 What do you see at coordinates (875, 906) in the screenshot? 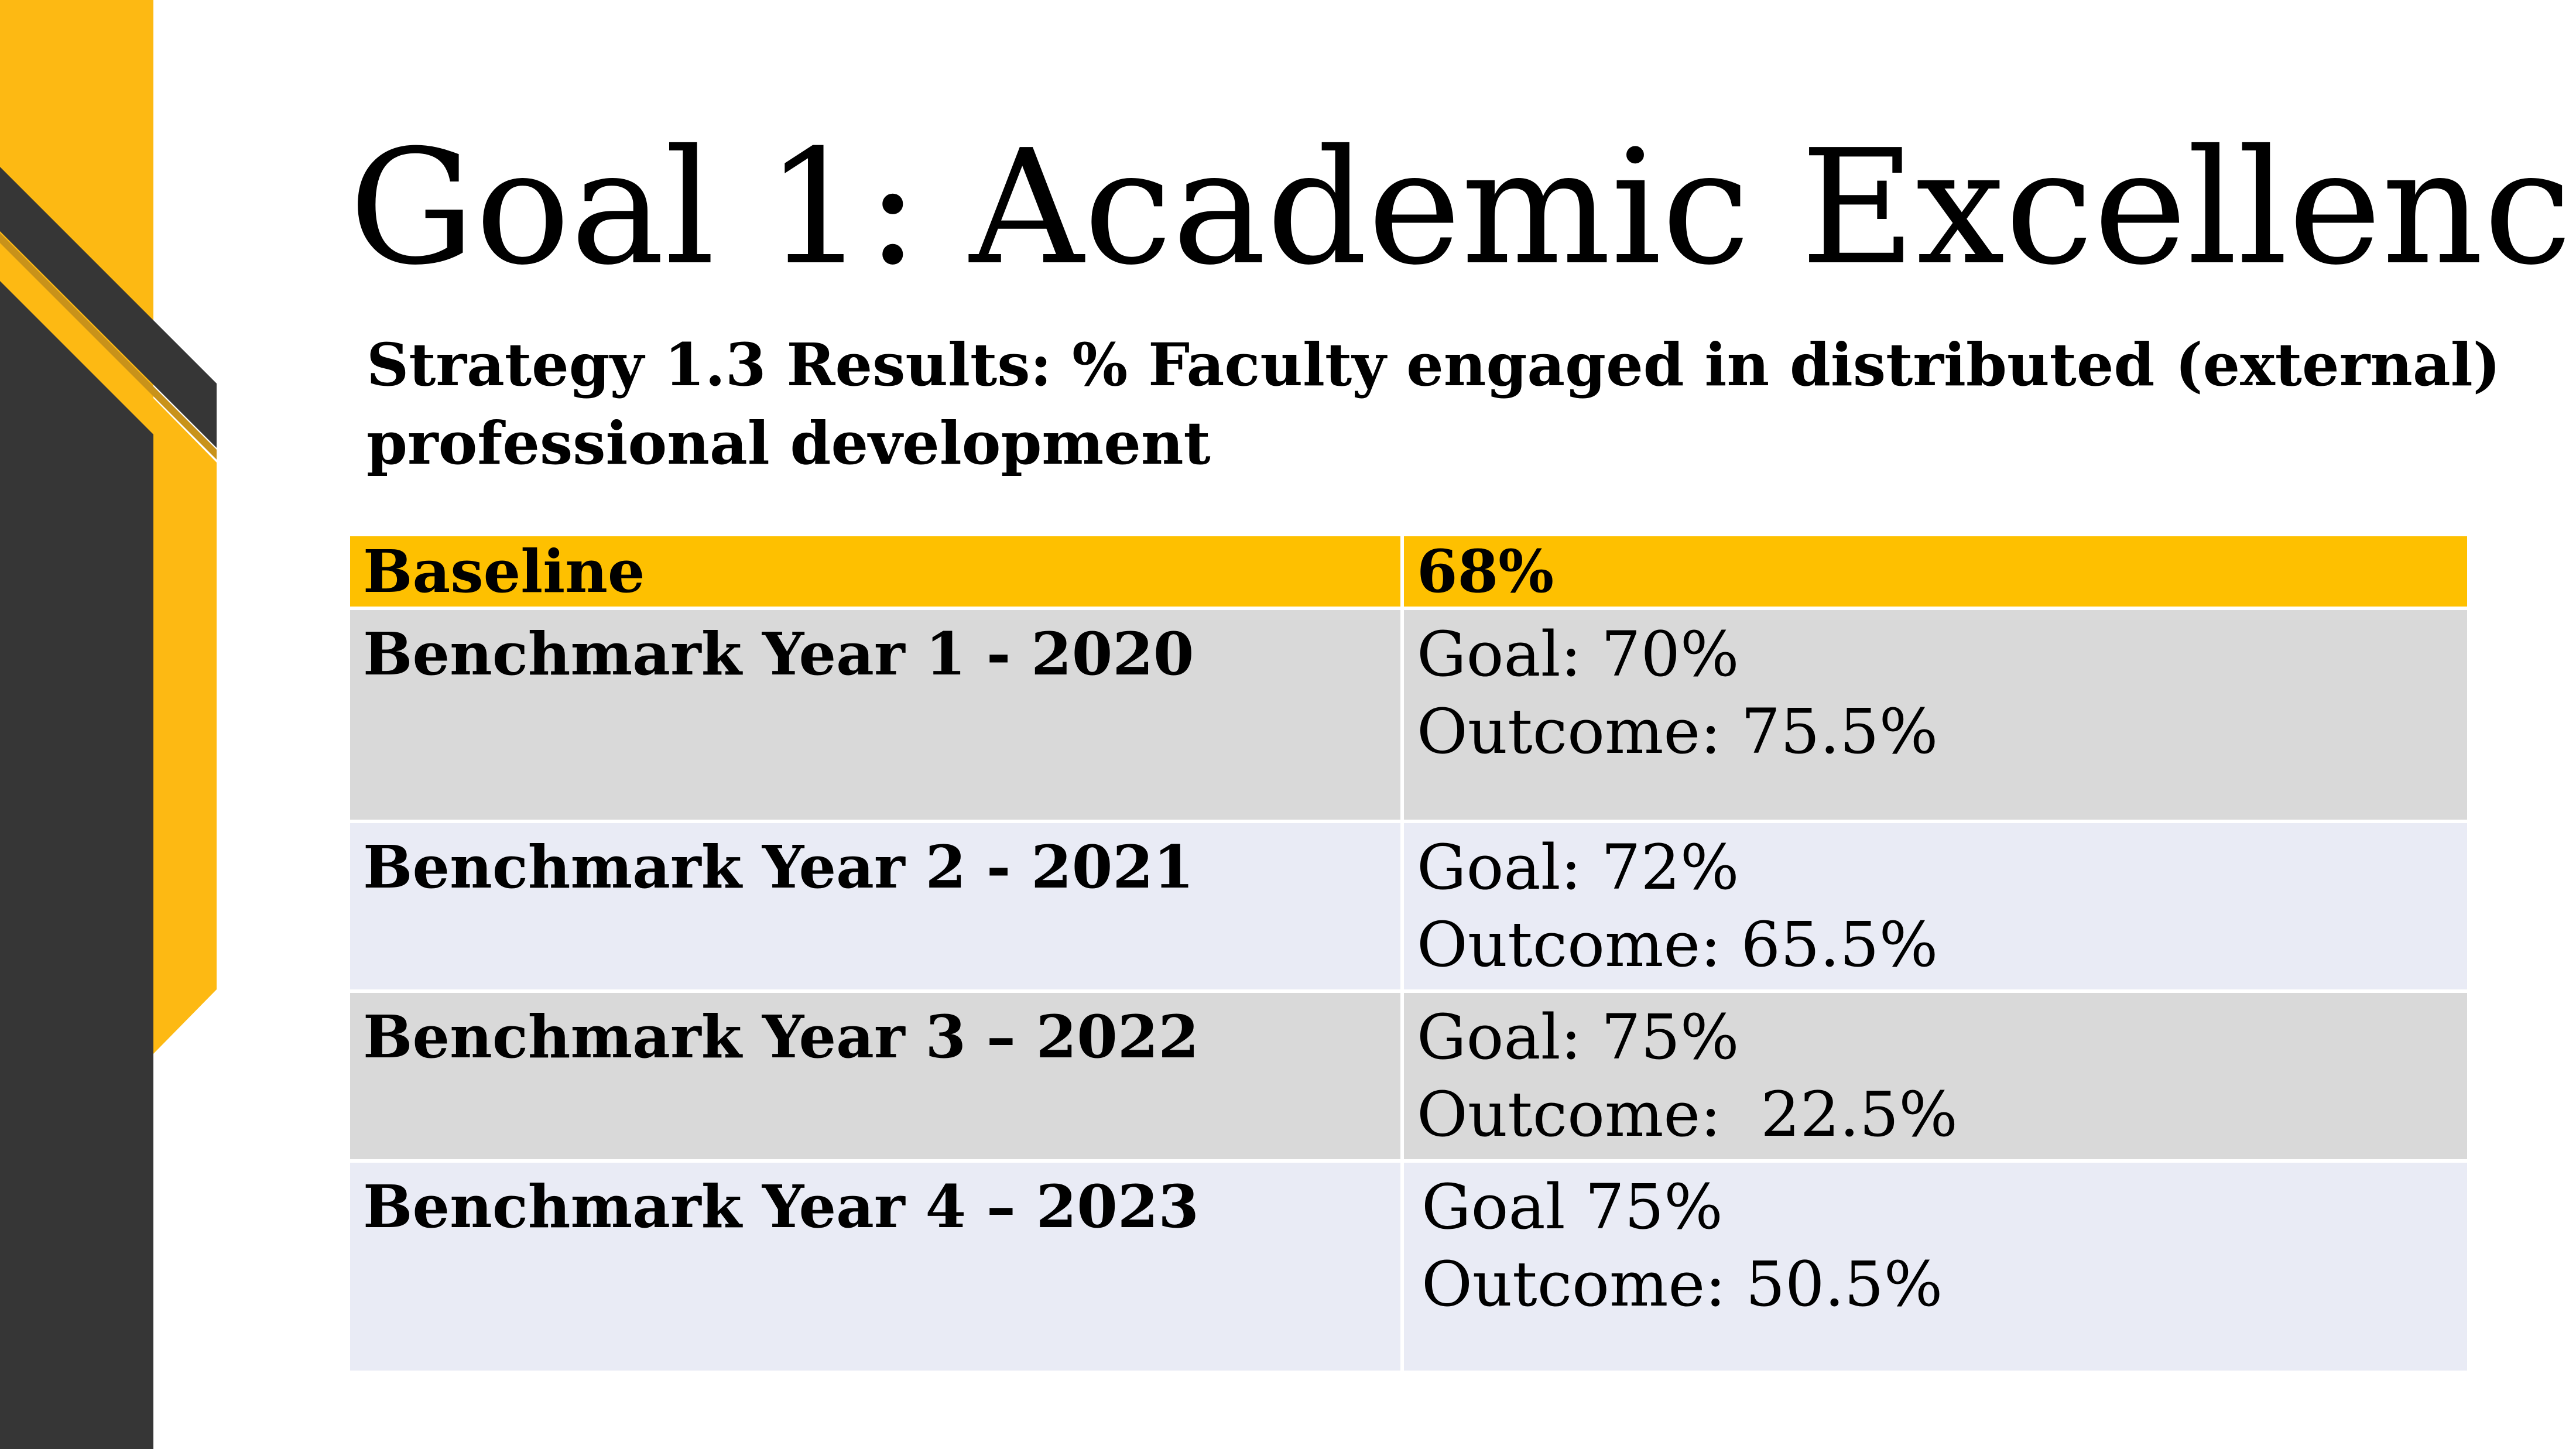
I see `benchmark-label: Benchmark Year 2 - 2021` at bounding box center [875, 906].